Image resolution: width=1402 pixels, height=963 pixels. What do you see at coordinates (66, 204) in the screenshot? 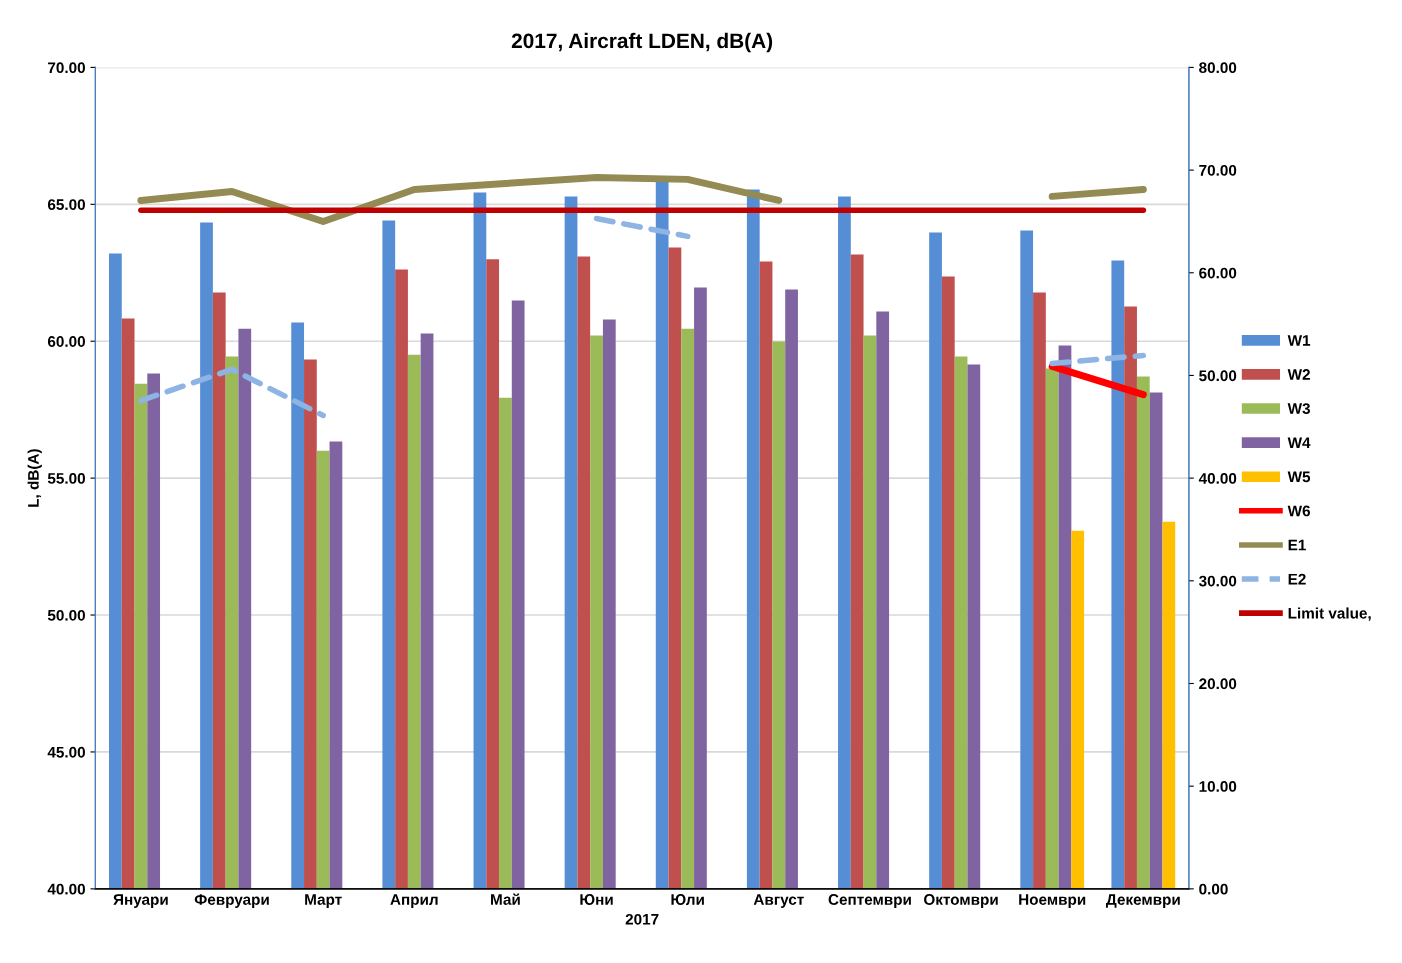
I see `y-tick-label: 65.00` at bounding box center [66, 204].